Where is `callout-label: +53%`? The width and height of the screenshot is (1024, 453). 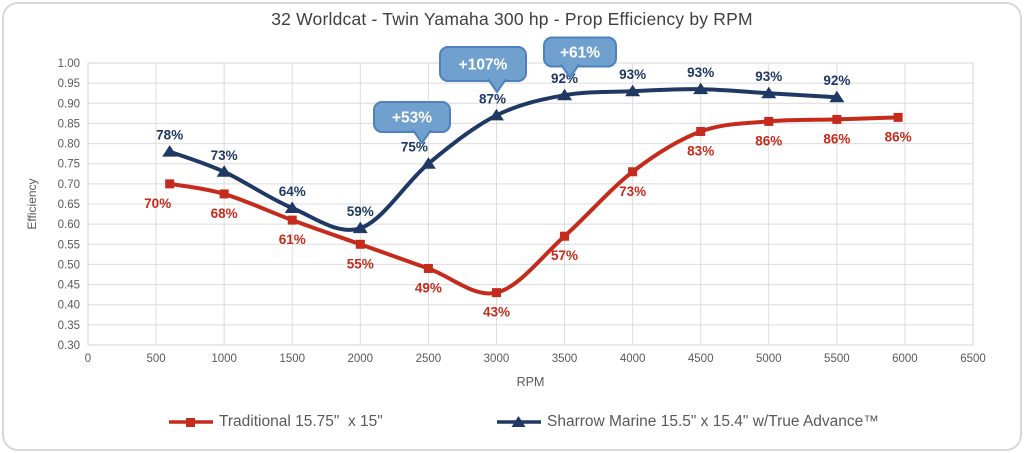
callout-label: +53% is located at coordinates (412, 118).